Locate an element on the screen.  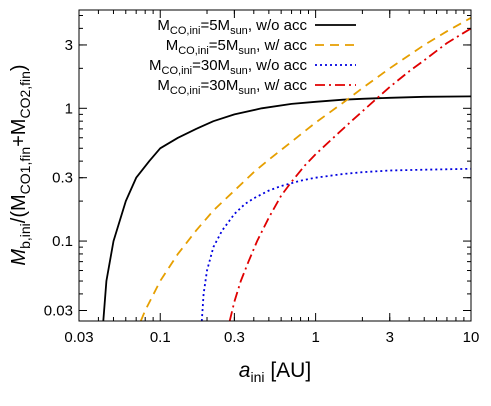
legend-label-4: MCO,ini=30Msun, w/ acc is located at coordinates (232, 87).